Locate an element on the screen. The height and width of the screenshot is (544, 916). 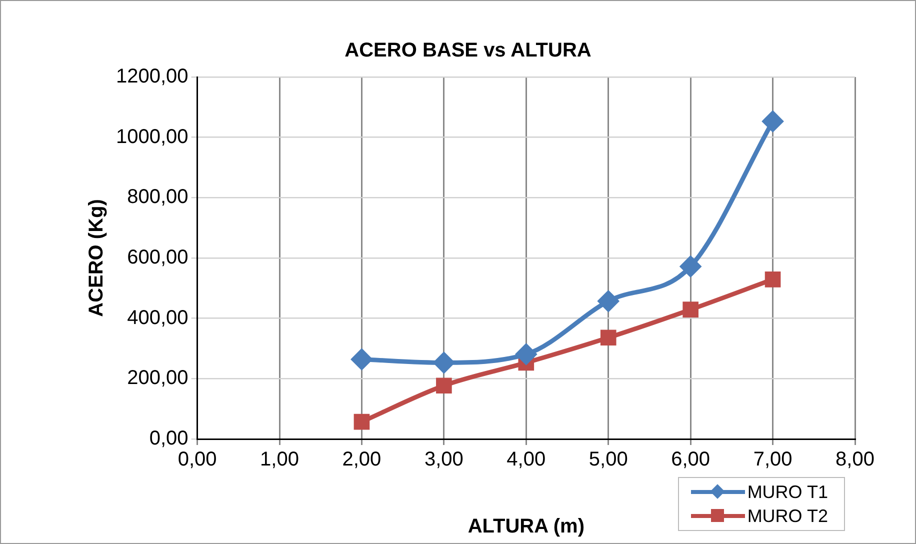
x-tick-label: 5,00 is located at coordinates (608, 459).